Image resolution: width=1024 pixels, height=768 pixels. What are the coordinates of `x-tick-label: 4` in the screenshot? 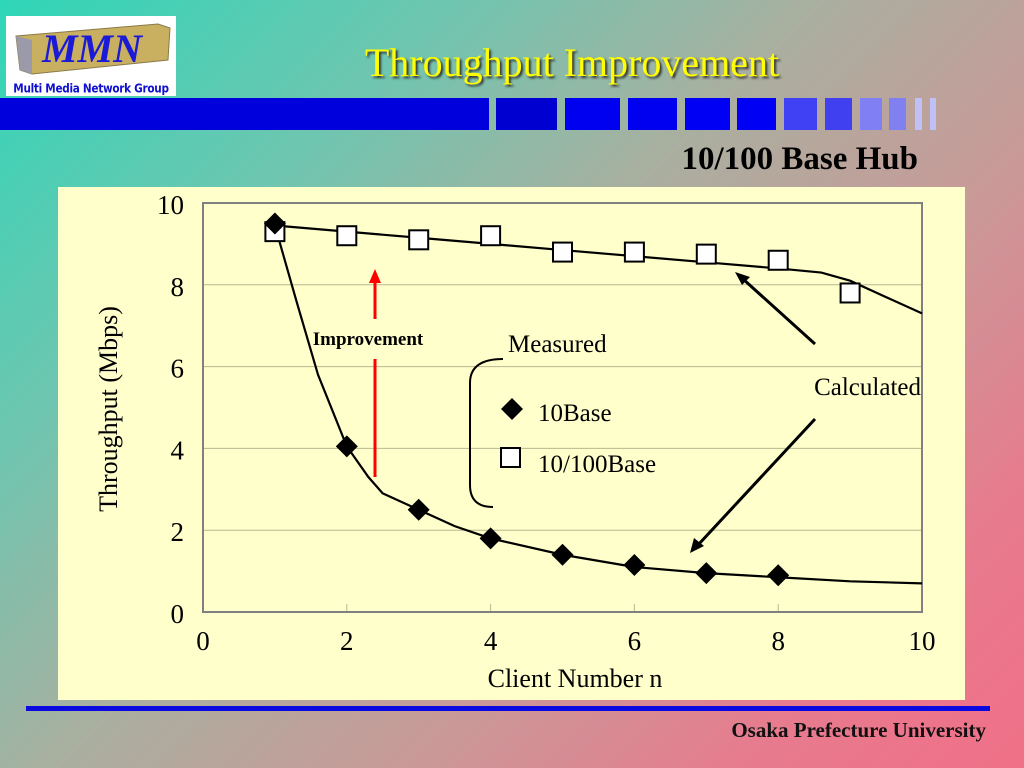 It's located at (491, 641).